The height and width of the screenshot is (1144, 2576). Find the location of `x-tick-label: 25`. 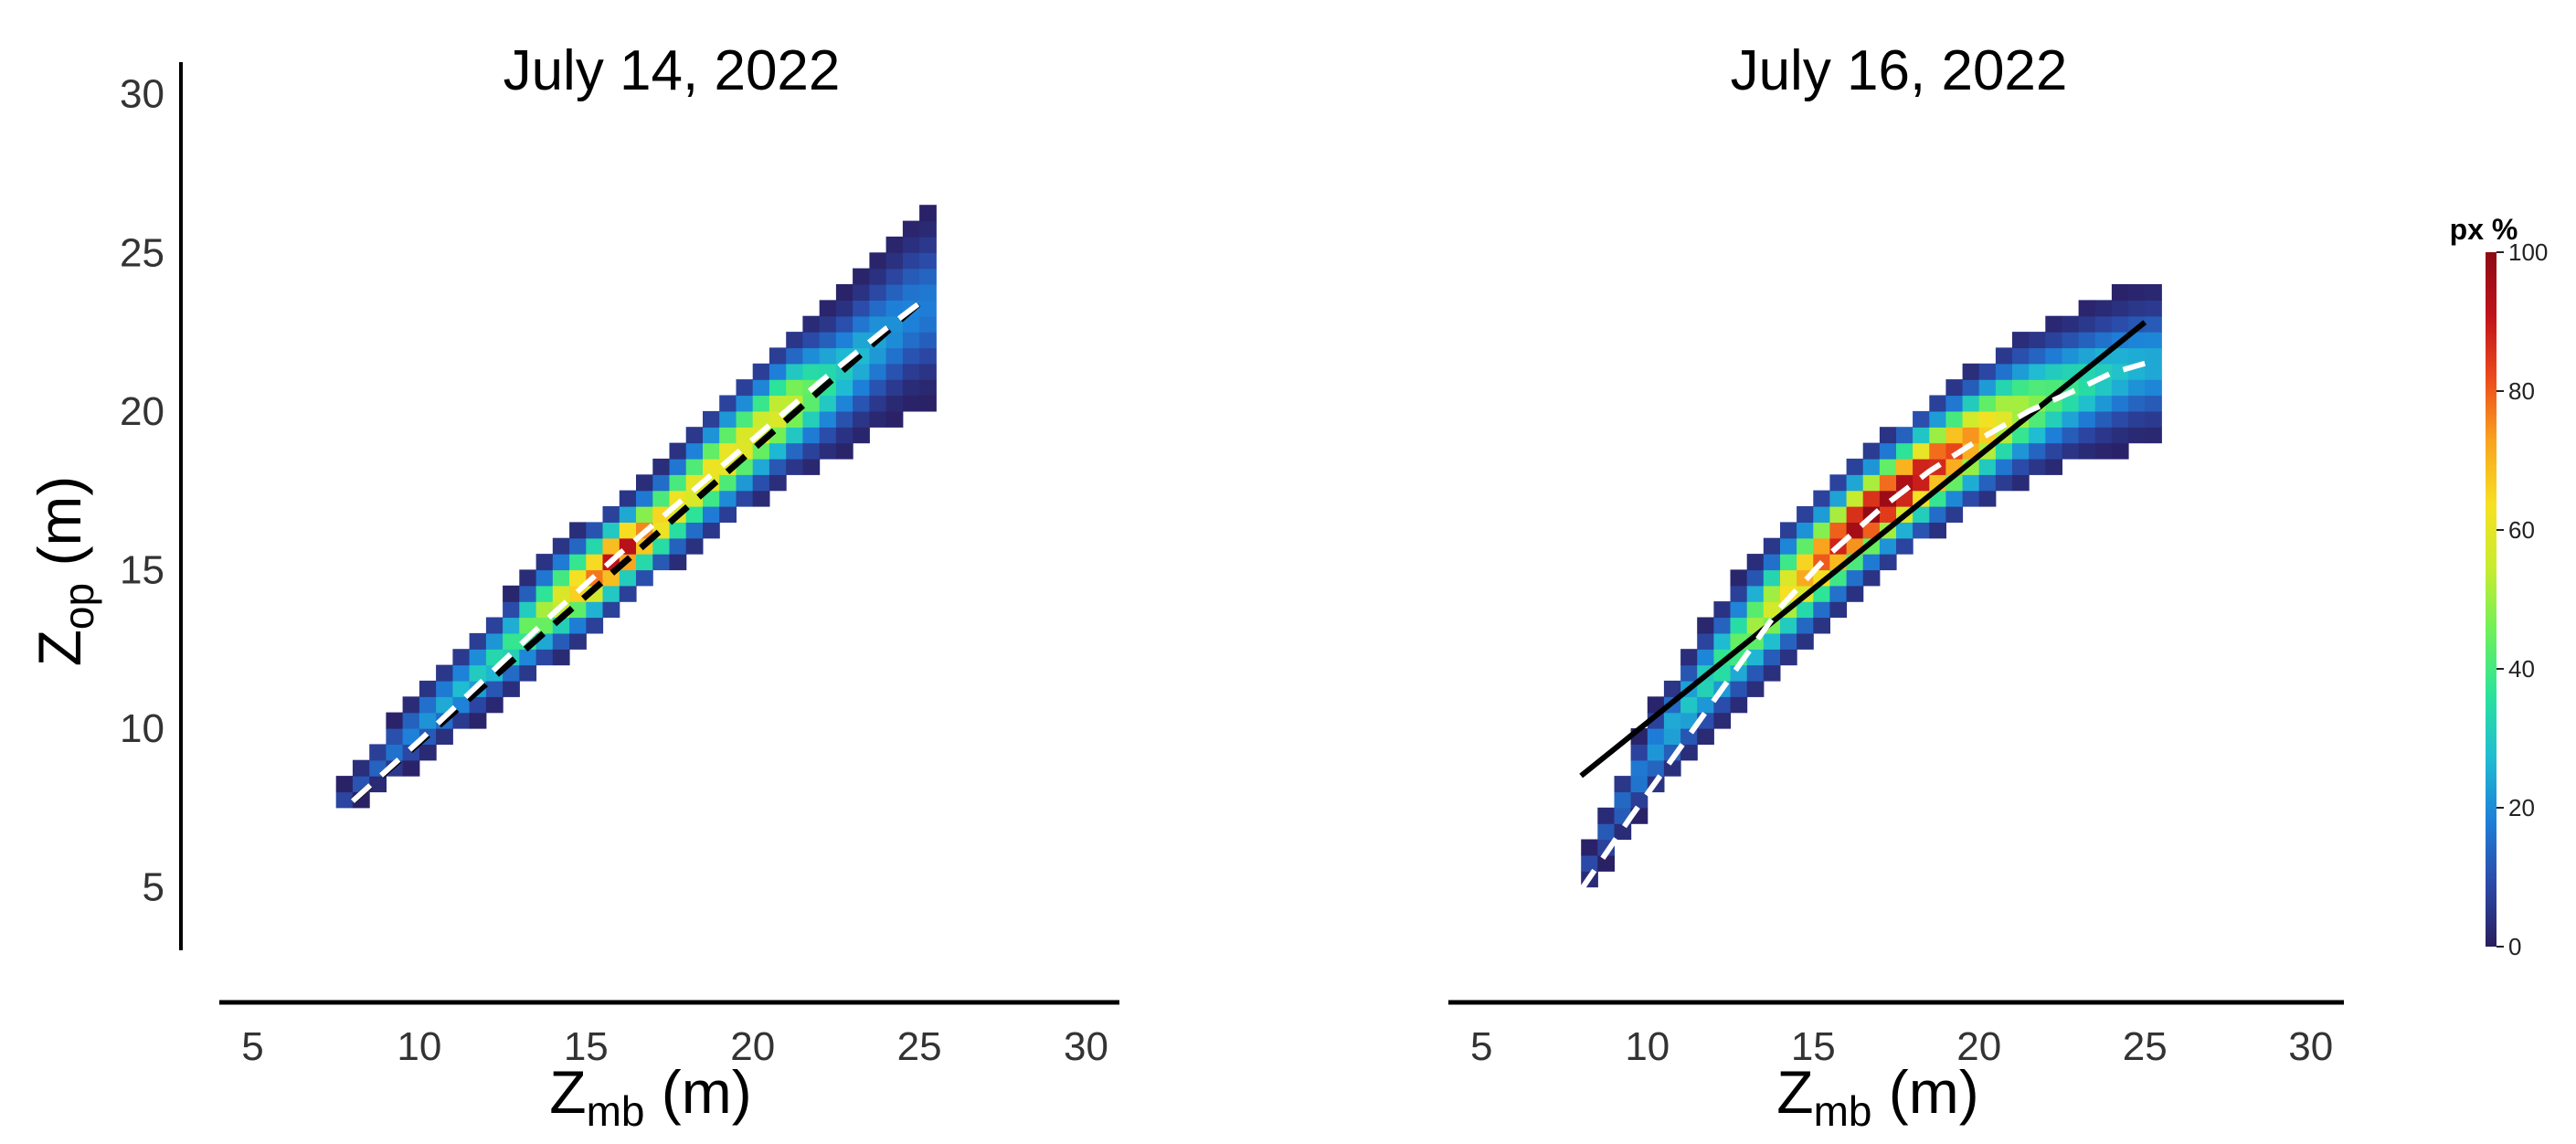

x-tick-label: 25 is located at coordinates (919, 1046).